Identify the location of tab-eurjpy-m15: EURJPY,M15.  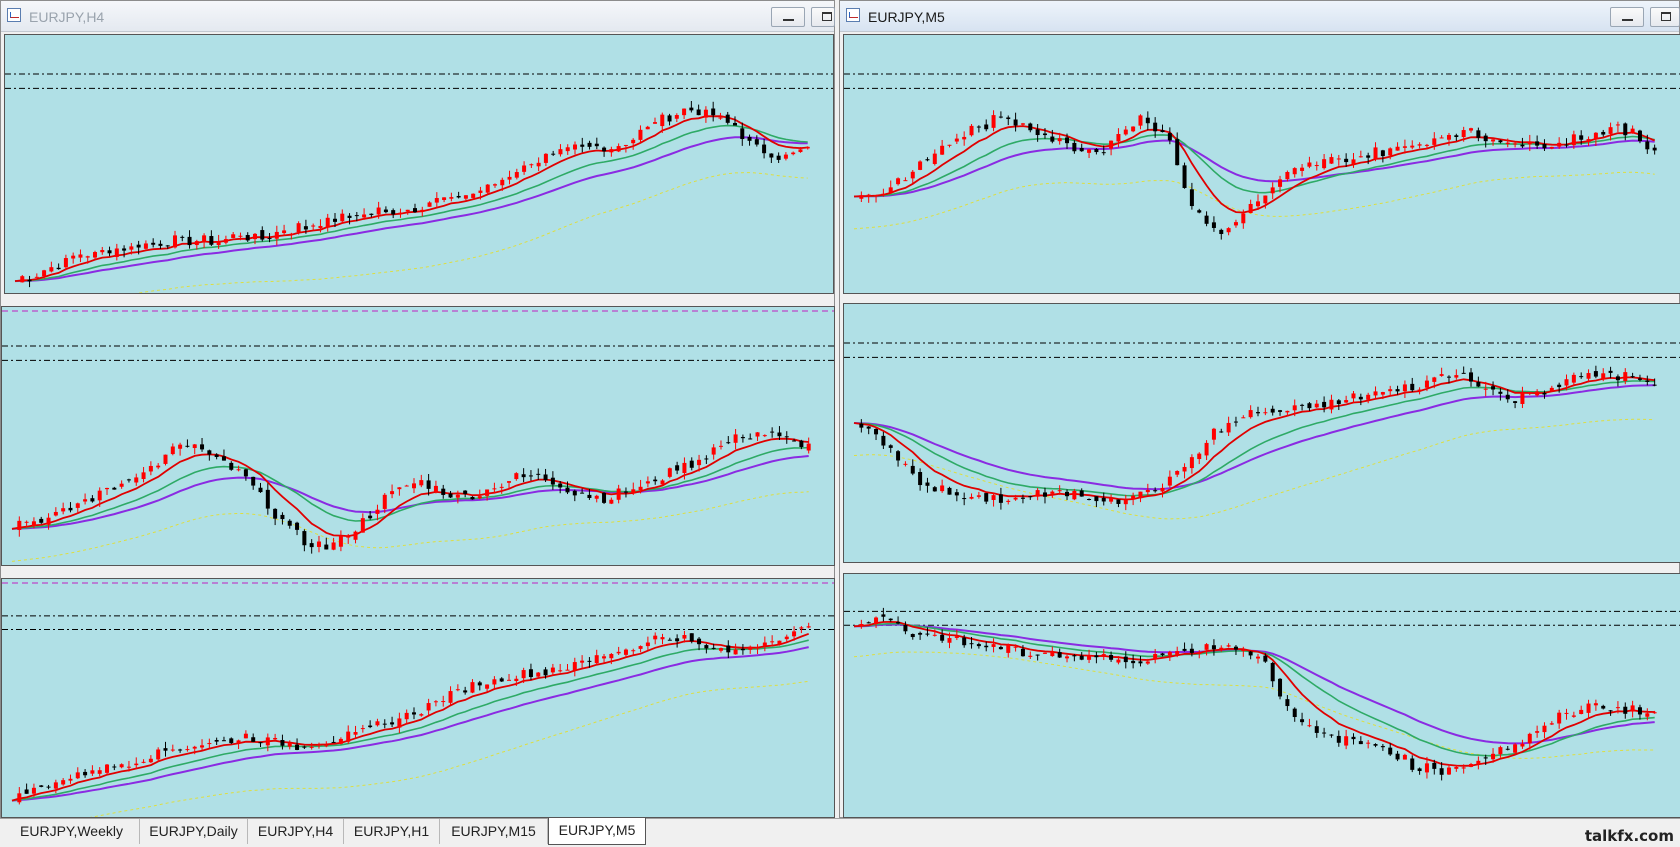
(494, 831).